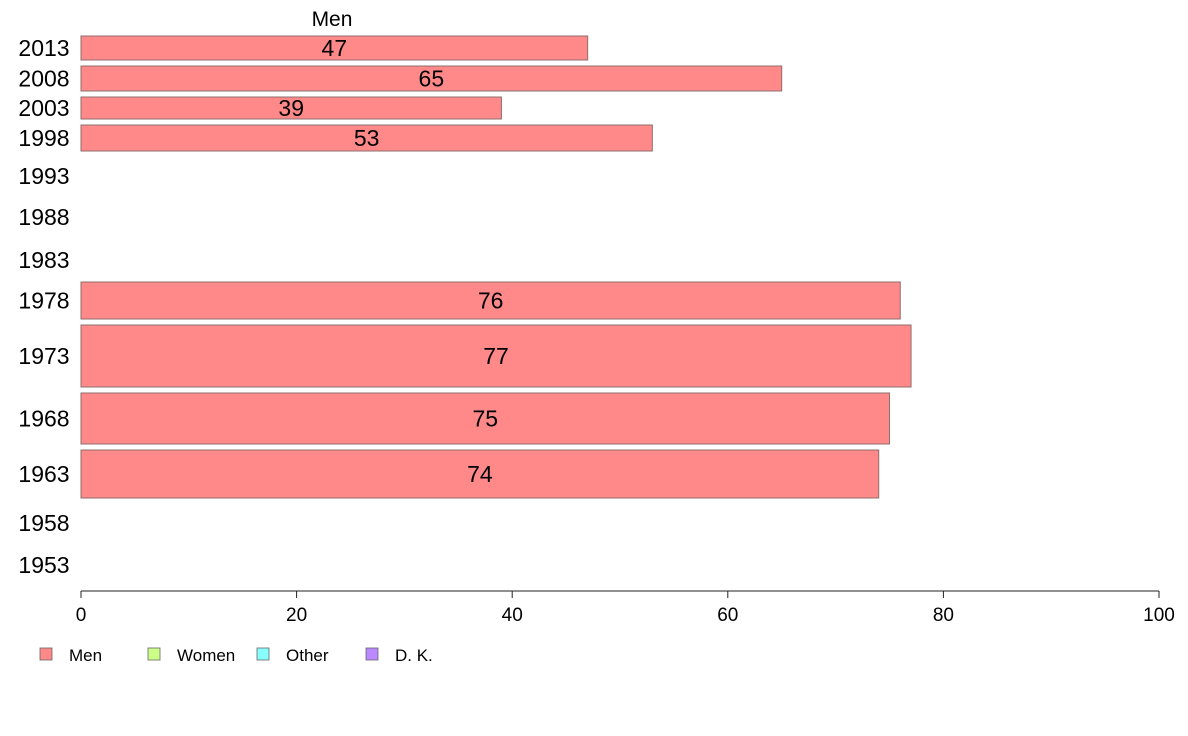 This screenshot has width=1188, height=736. What do you see at coordinates (512, 615) in the screenshot?
I see `x-tick-label: 40` at bounding box center [512, 615].